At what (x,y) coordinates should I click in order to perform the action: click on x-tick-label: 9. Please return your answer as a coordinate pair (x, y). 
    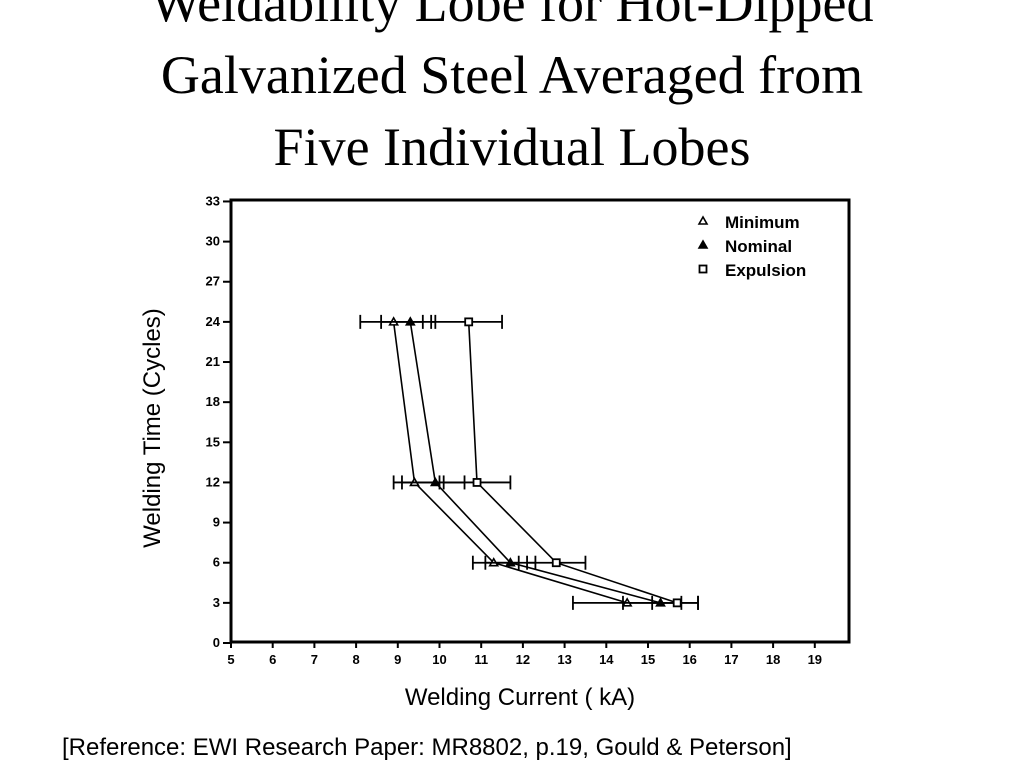
    Looking at the image, I should click on (397, 659).